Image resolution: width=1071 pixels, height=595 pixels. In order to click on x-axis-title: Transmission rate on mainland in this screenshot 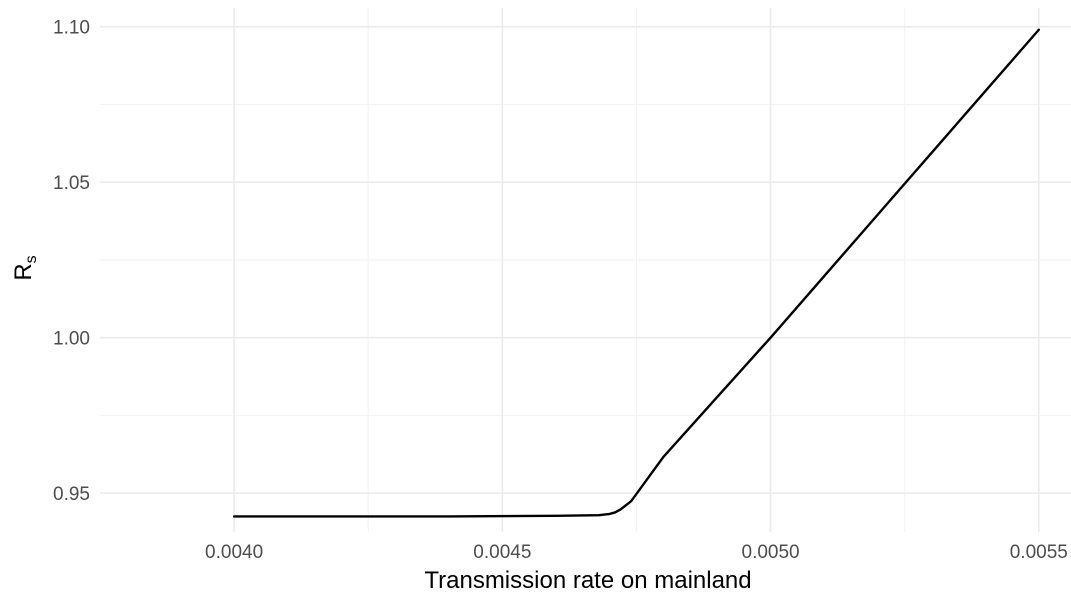, I will do `click(587, 580)`.